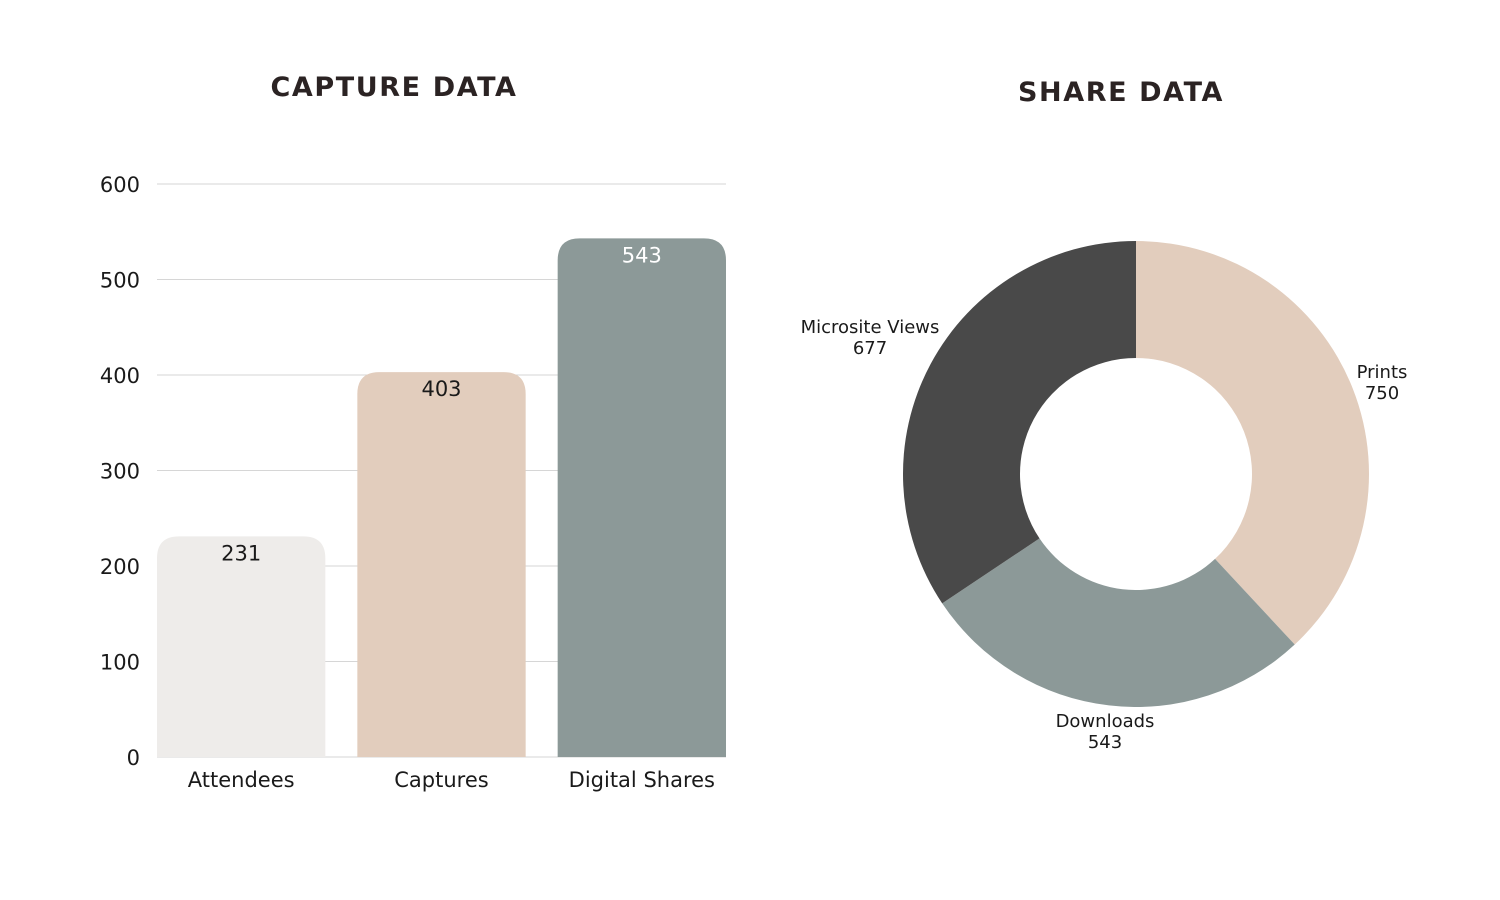 The height and width of the screenshot is (900, 1500). Describe the element at coordinates (1105, 721) in the screenshot. I see `slice-label-downloads: Downloads` at that location.